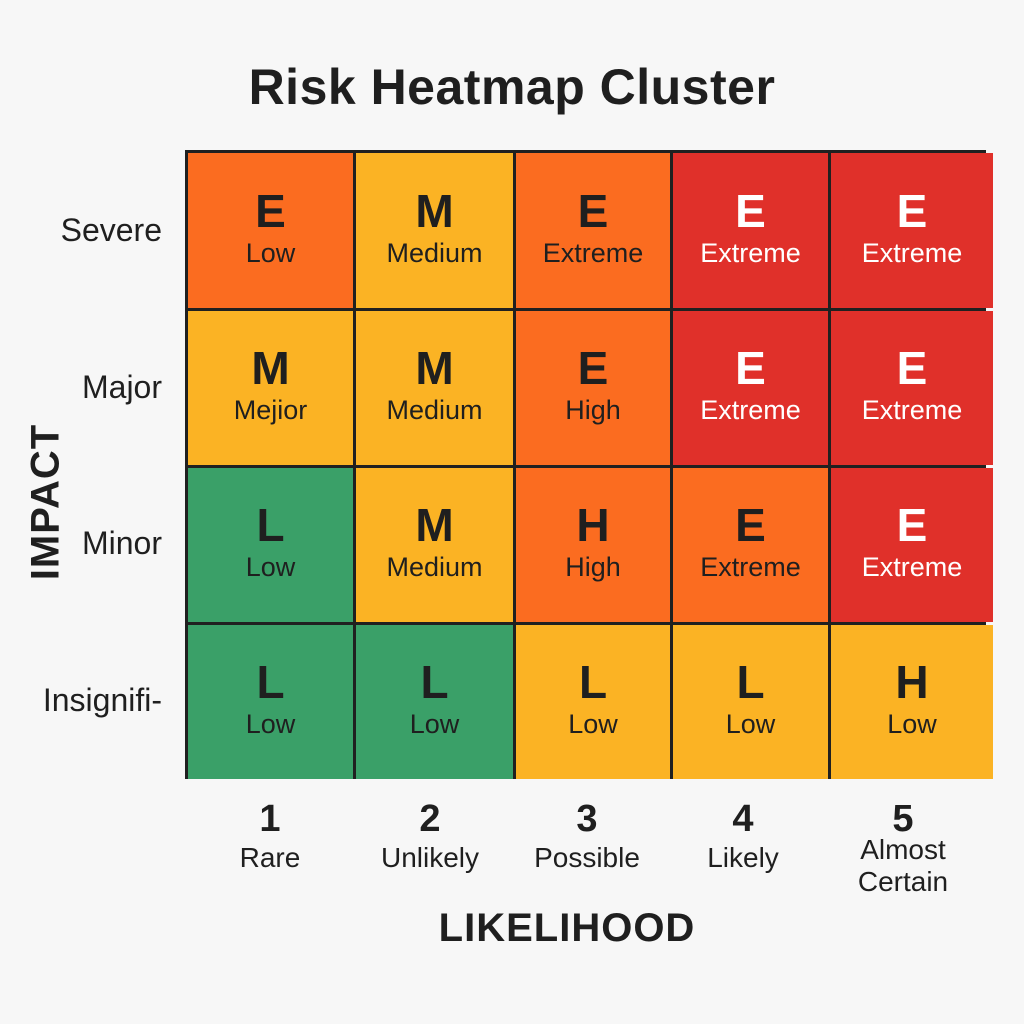  I want to click on x-tick-number: 4, so click(743, 819).